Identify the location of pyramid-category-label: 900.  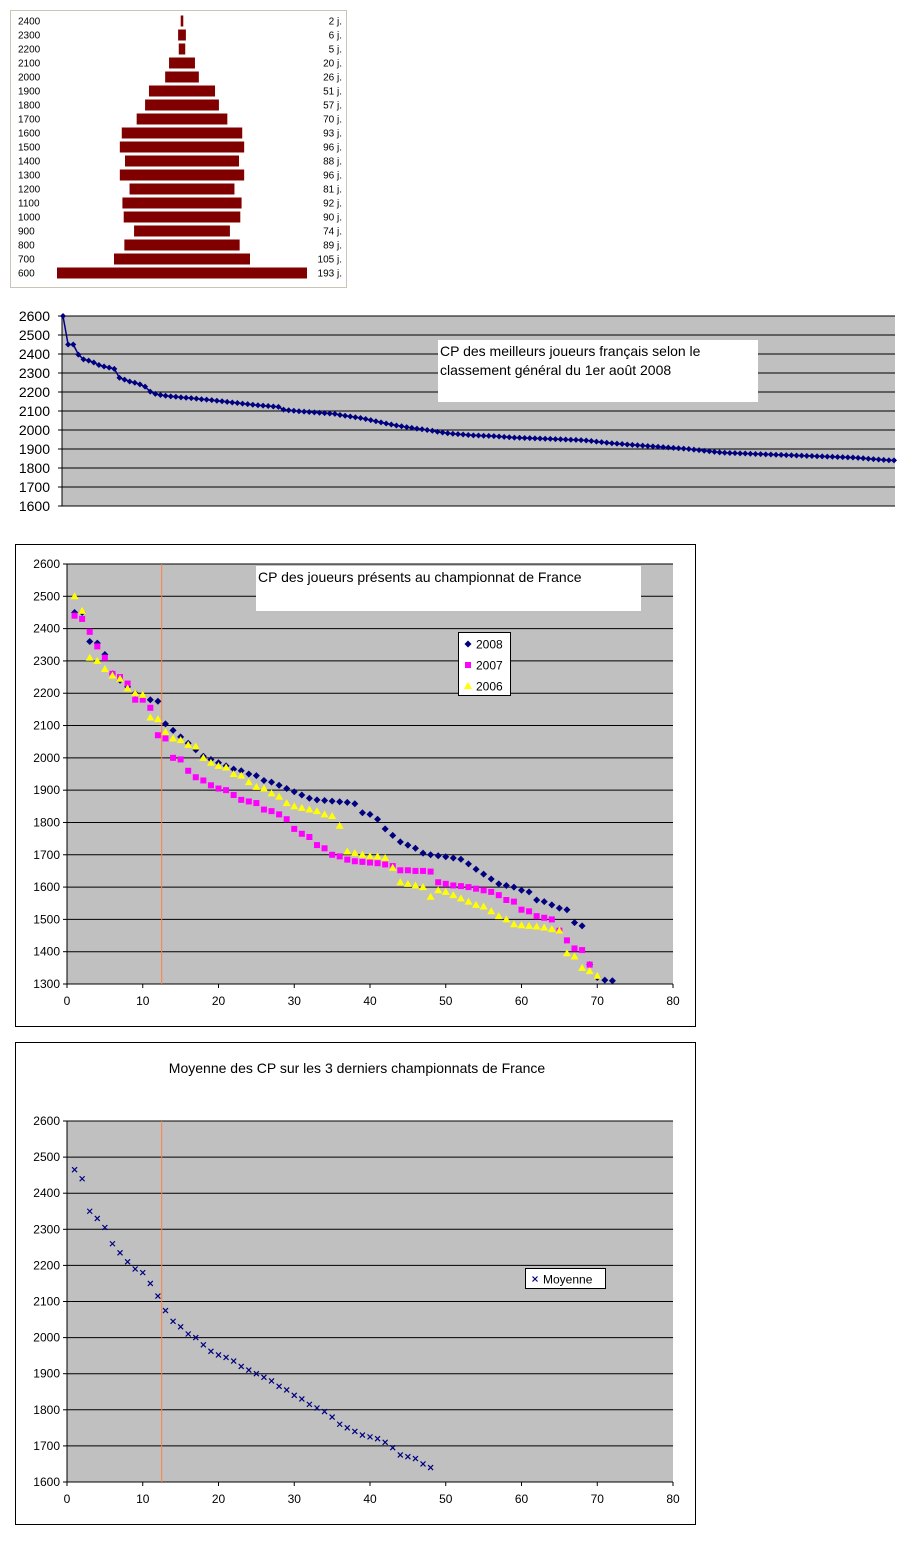
(26, 232).